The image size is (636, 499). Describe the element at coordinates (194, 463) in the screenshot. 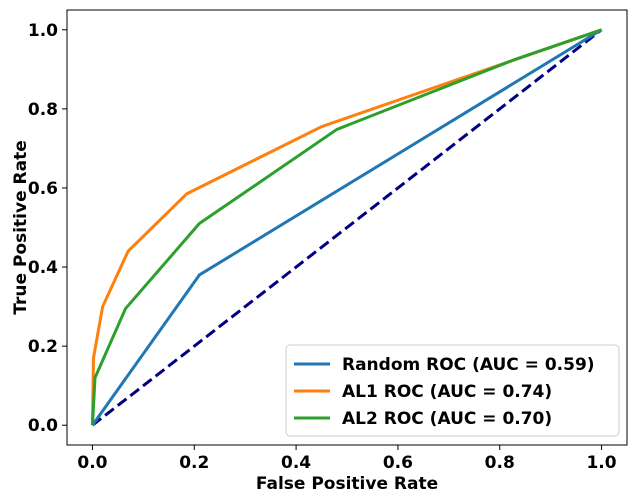

I see `x-tick-label: 0.2` at that location.